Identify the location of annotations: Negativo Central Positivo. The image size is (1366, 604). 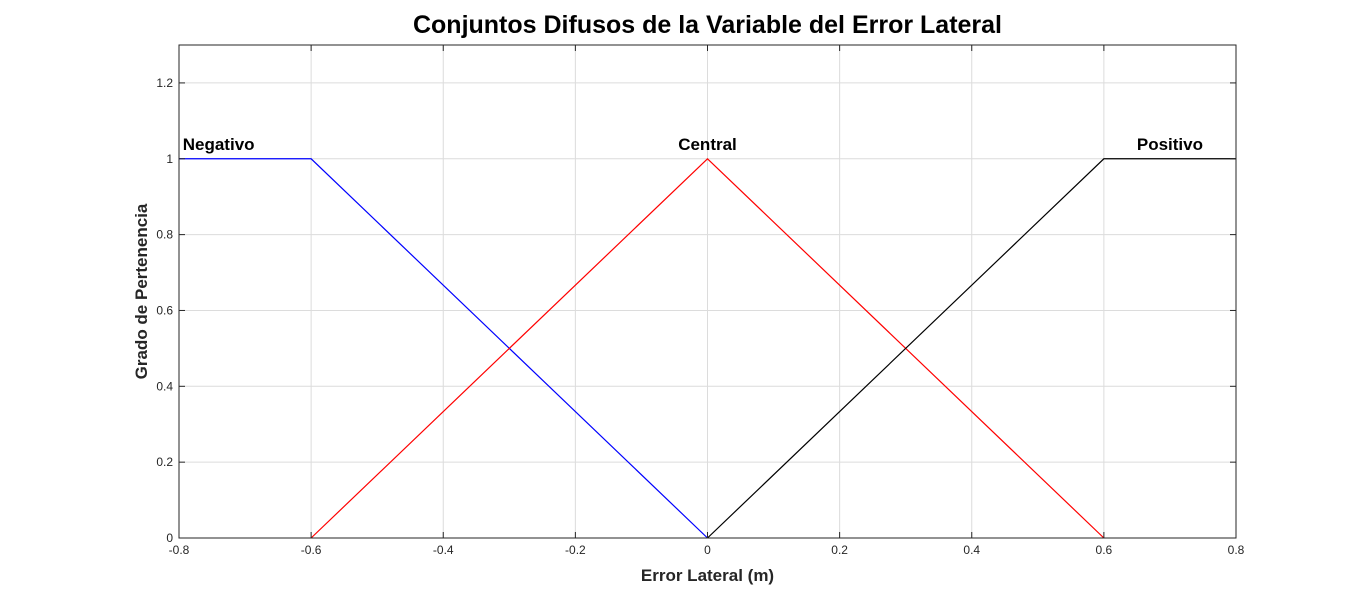
(693, 144).